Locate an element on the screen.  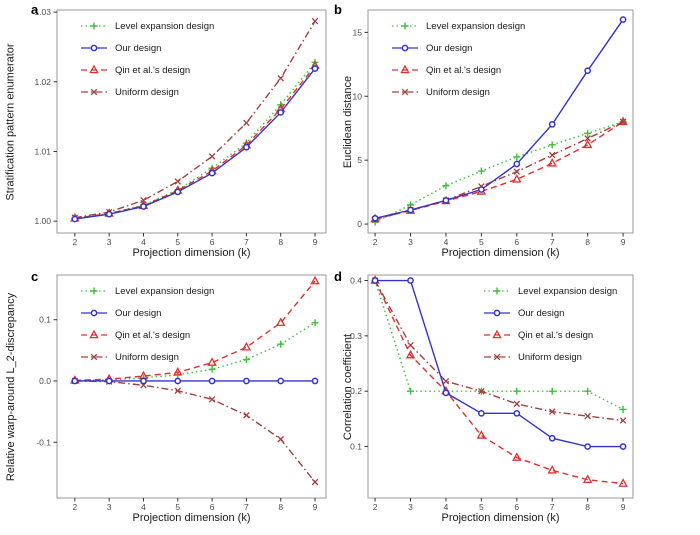
y-axis-title-b: Euclidean distance is located at coordinates (348, 121).